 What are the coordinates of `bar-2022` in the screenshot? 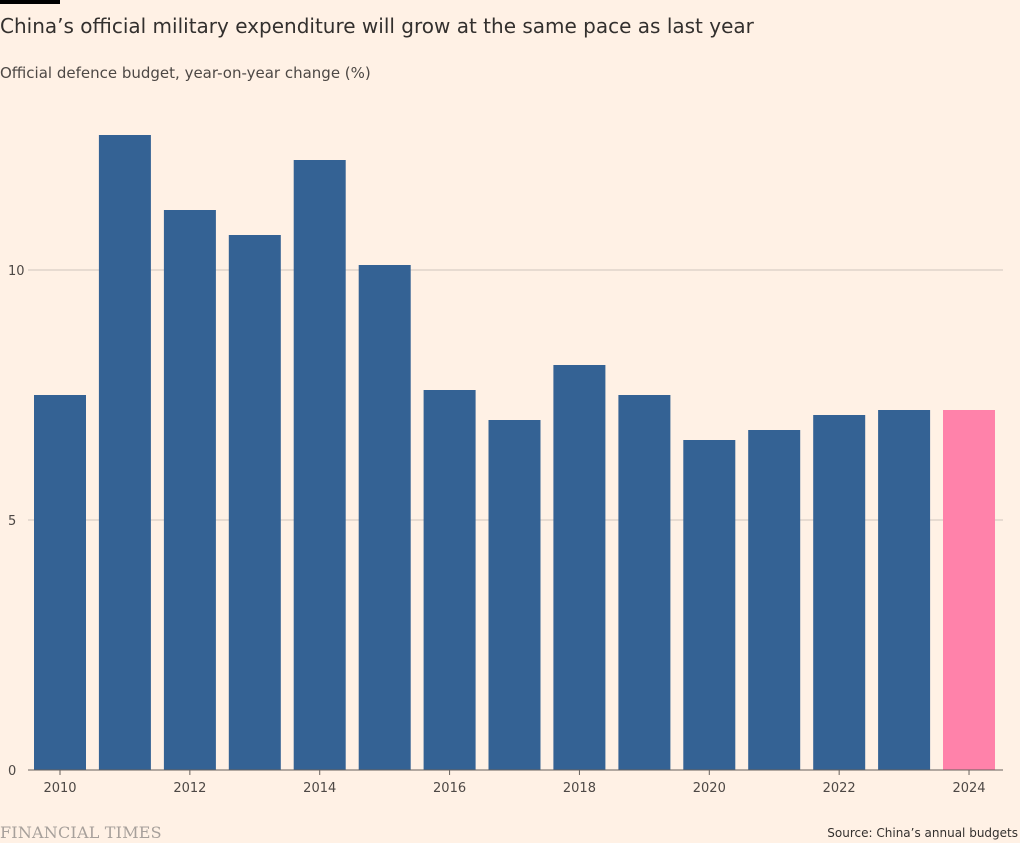 It's located at (839, 592).